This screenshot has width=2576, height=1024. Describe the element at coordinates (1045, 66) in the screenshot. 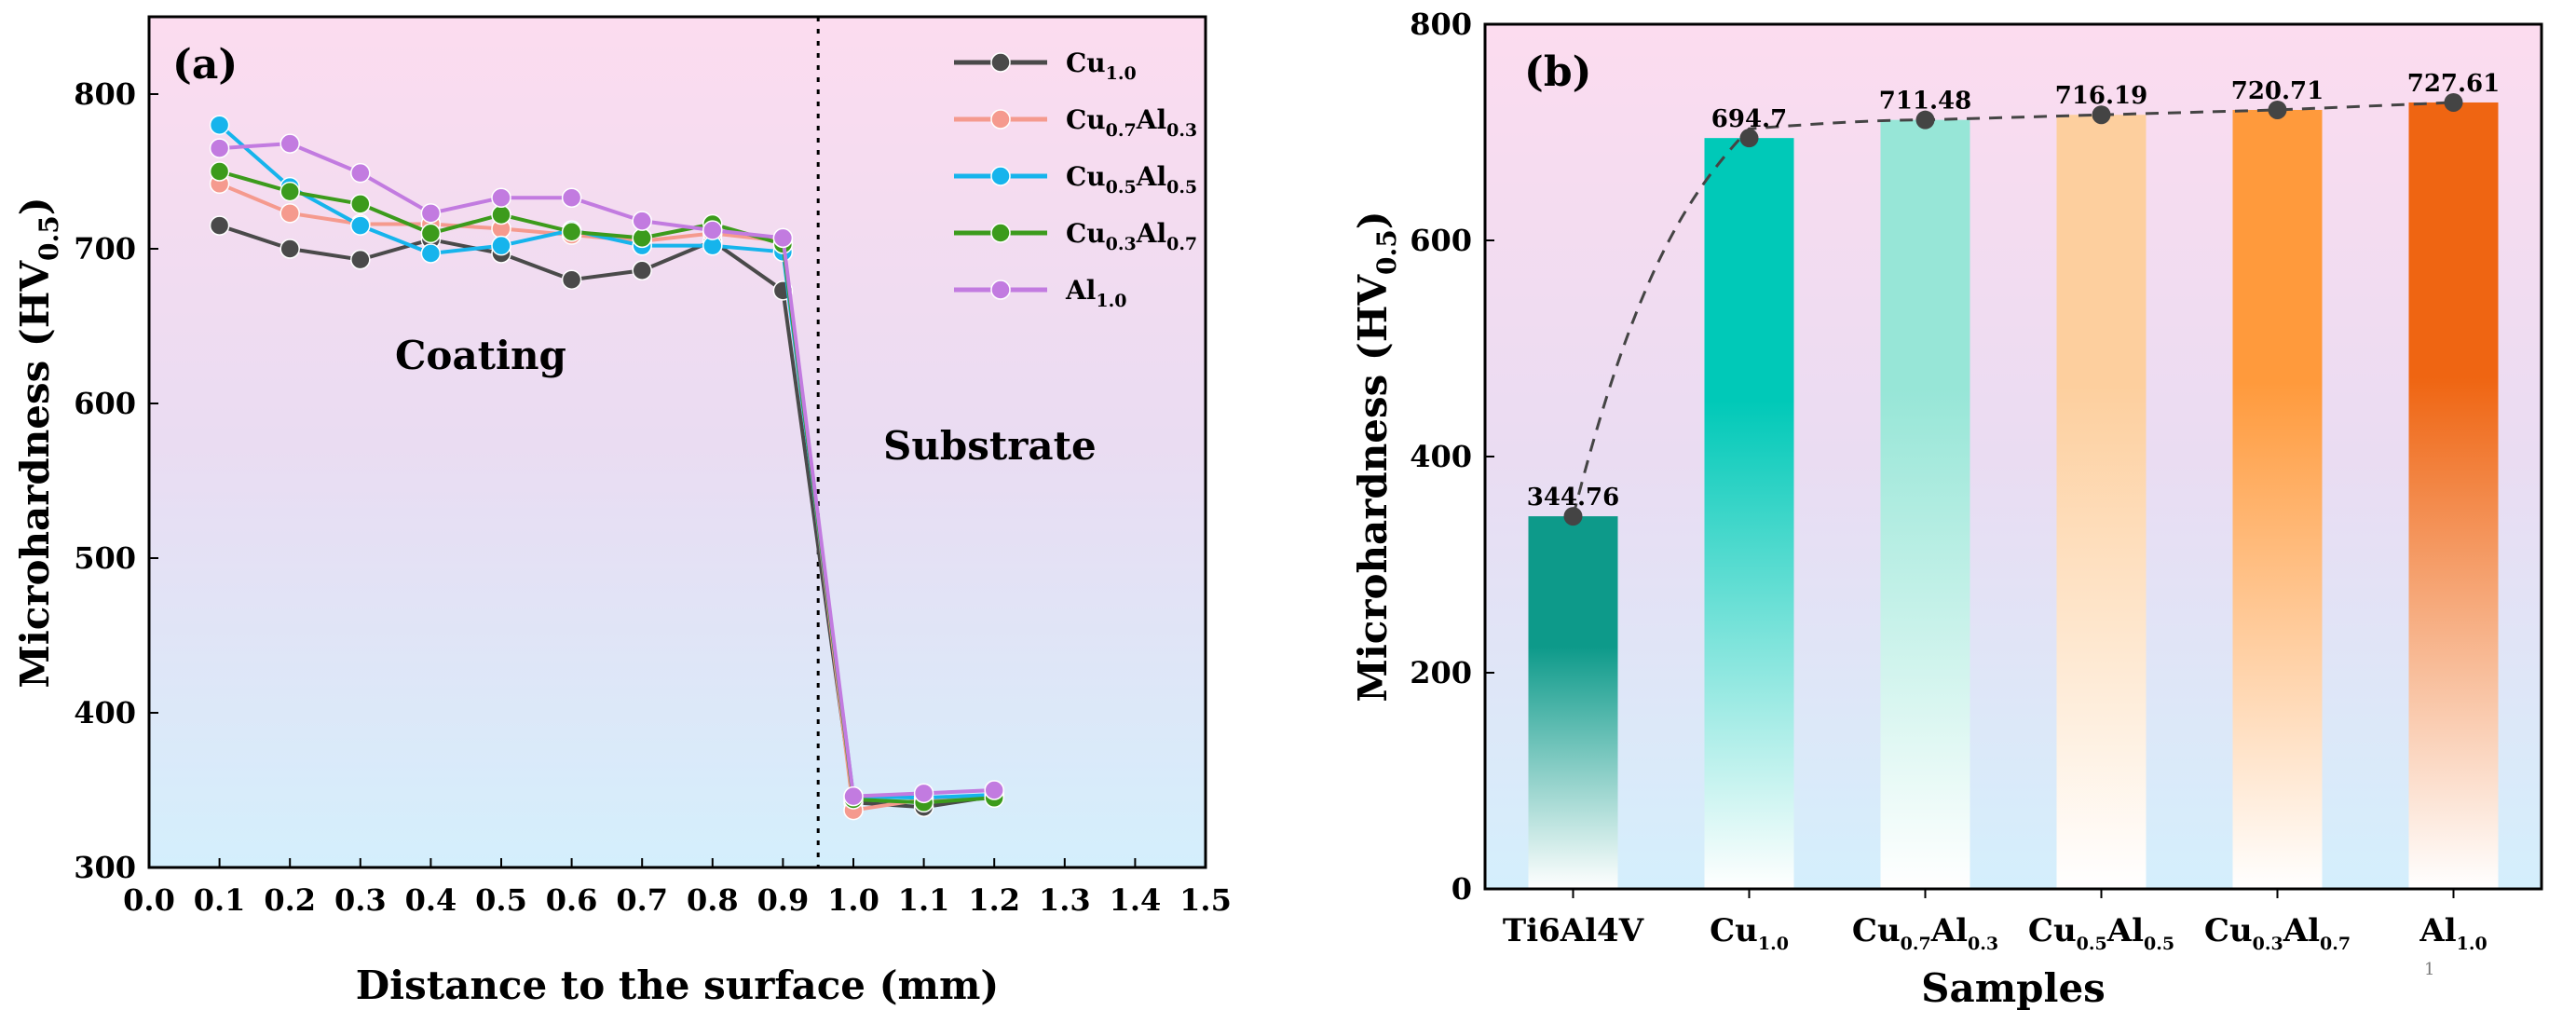

I see `legend-item: Cu1.0​` at that location.